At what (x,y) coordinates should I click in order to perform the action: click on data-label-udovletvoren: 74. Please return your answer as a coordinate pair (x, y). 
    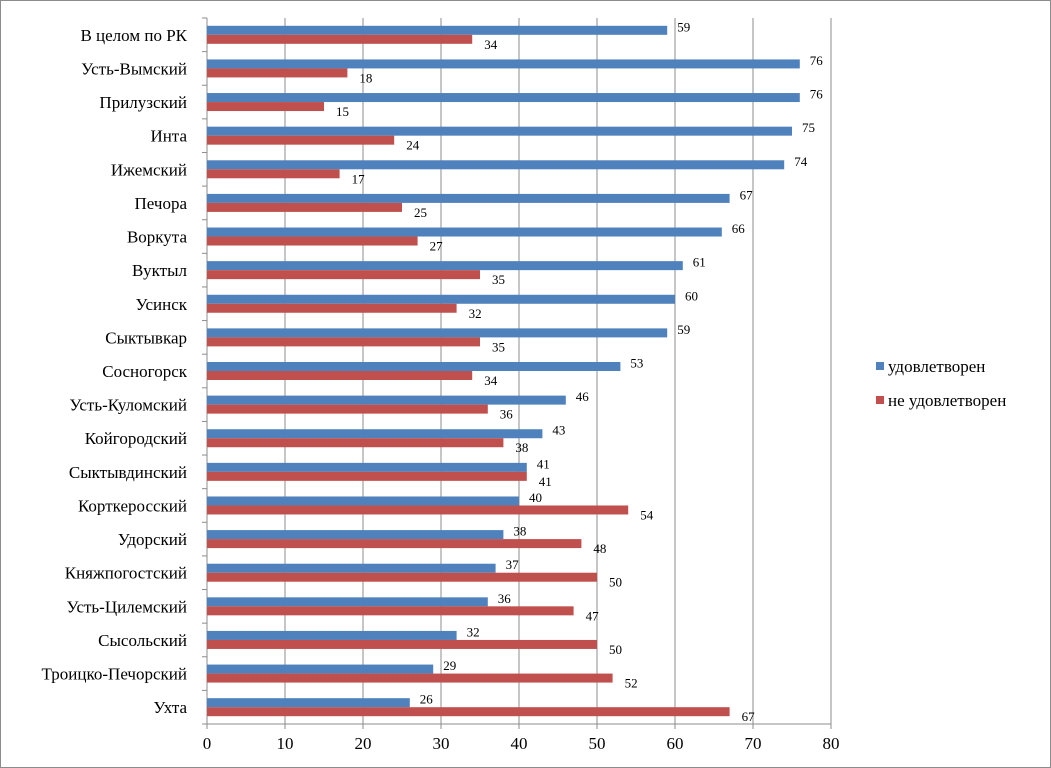
    Looking at the image, I should click on (801, 161).